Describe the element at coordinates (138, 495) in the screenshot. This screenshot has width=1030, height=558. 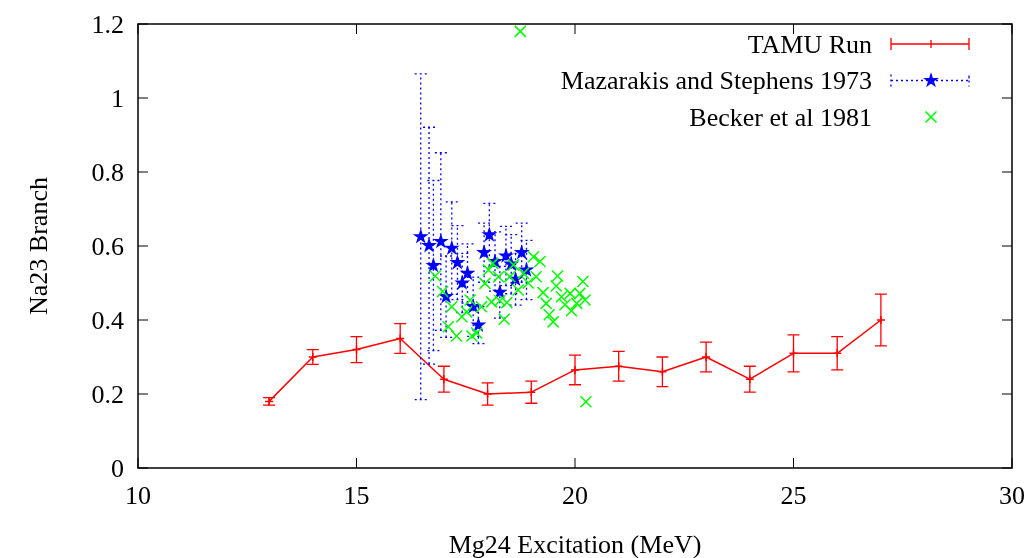
I see `x-tick-label: 10` at that location.